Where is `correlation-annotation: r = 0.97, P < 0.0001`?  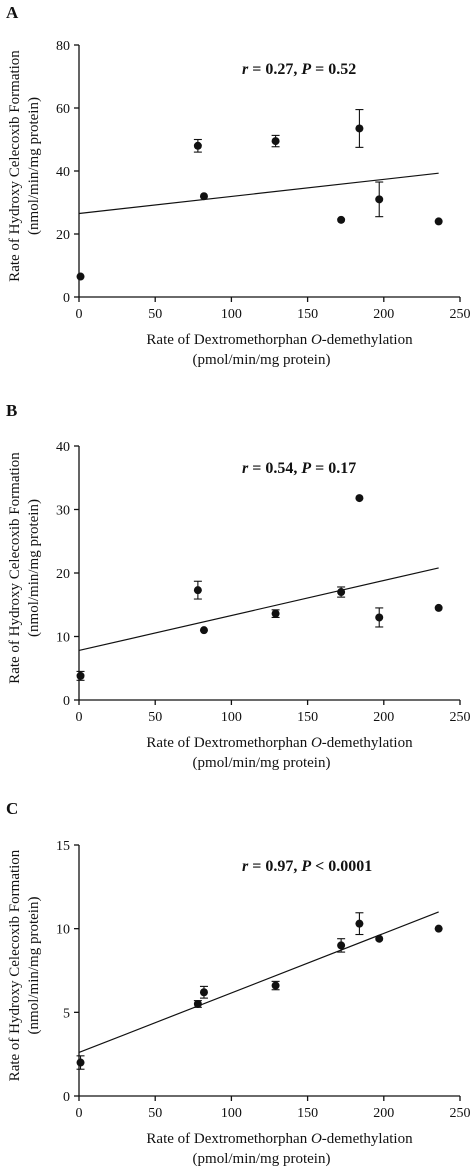 correlation-annotation: r = 0.97, P < 0.0001 is located at coordinates (307, 866).